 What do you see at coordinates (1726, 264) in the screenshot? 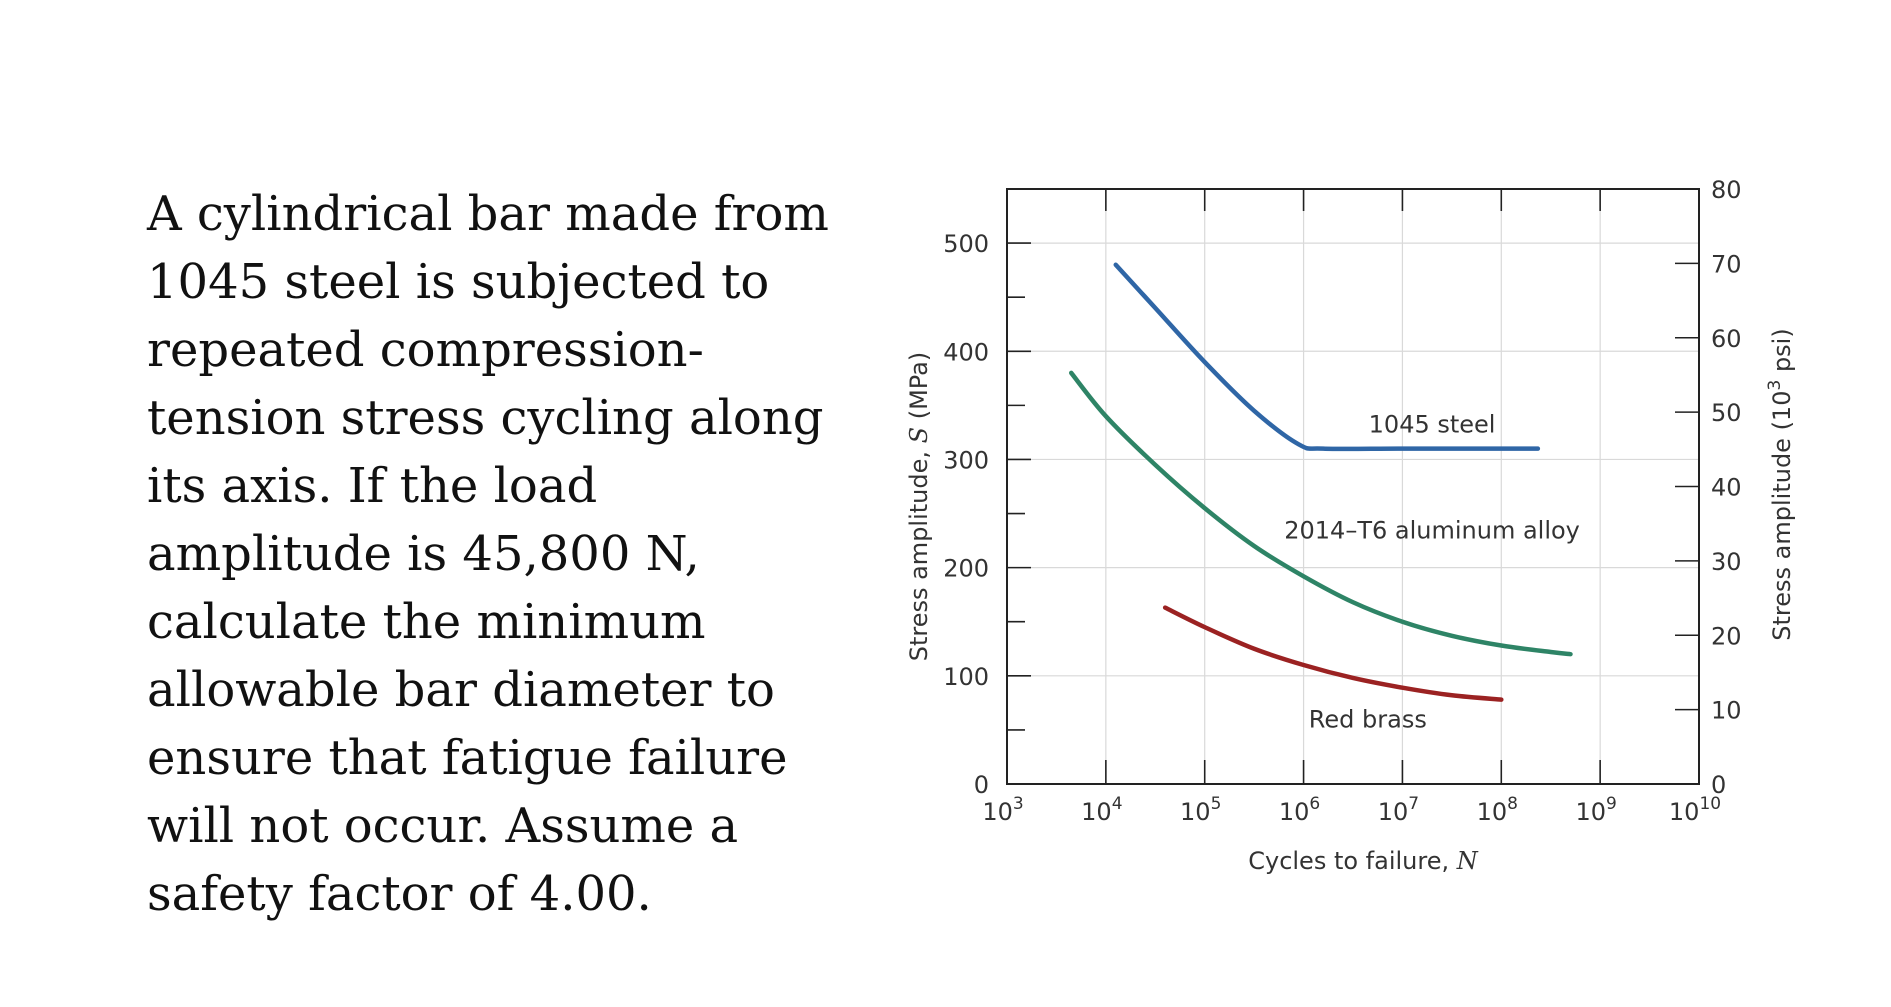
I see `y-right-tick-label: 70` at bounding box center [1726, 264].